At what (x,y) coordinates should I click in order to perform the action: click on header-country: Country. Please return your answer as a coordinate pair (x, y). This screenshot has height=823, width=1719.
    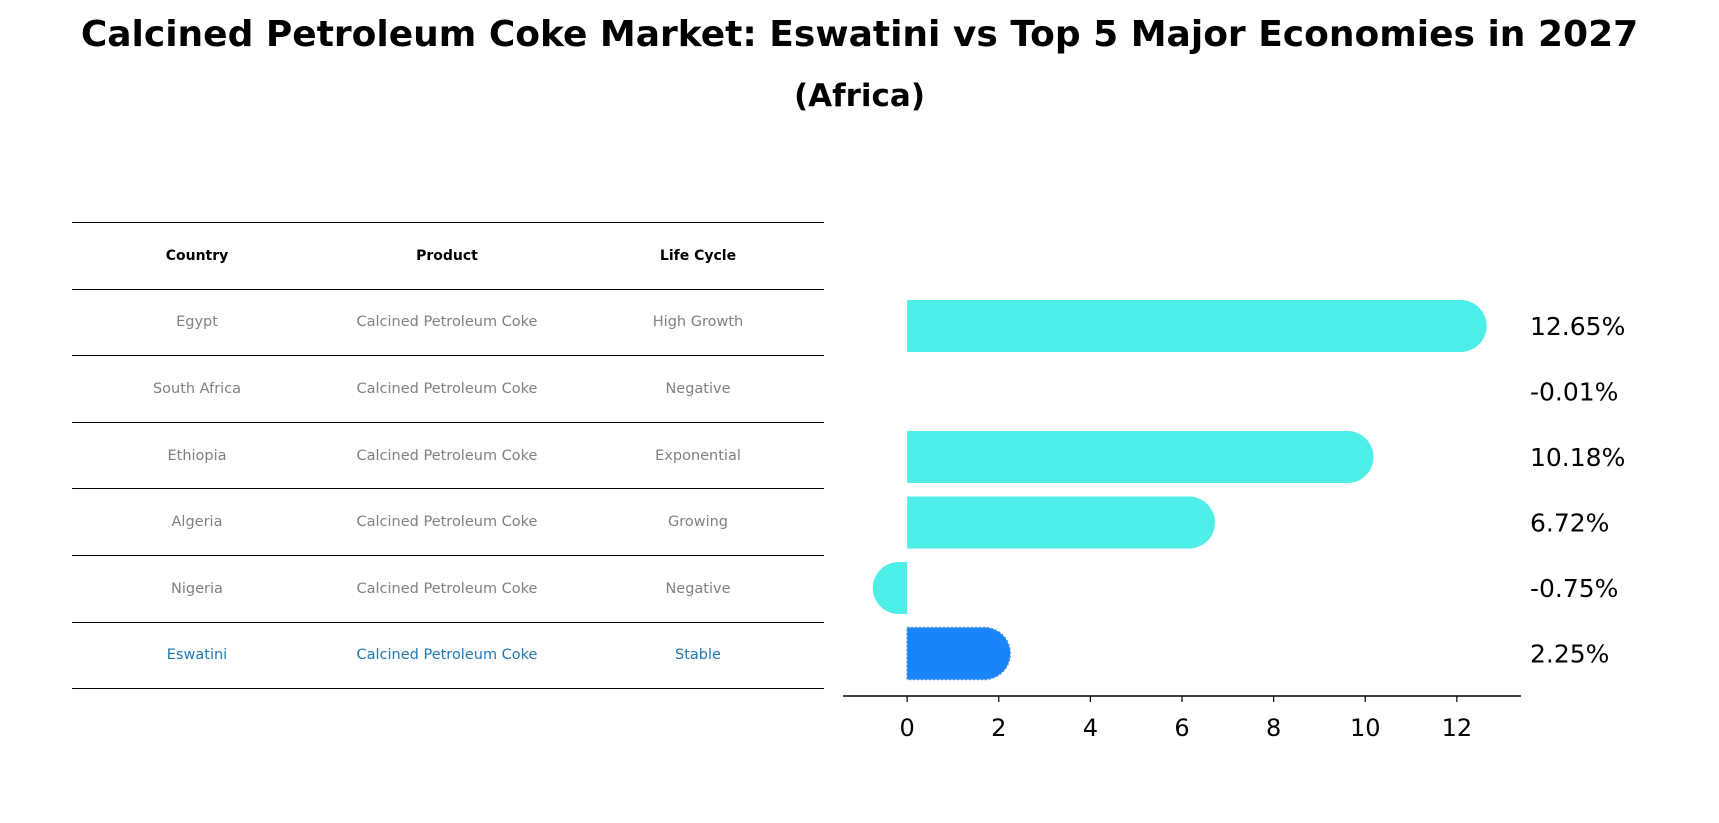
    Looking at the image, I should click on (197, 256).